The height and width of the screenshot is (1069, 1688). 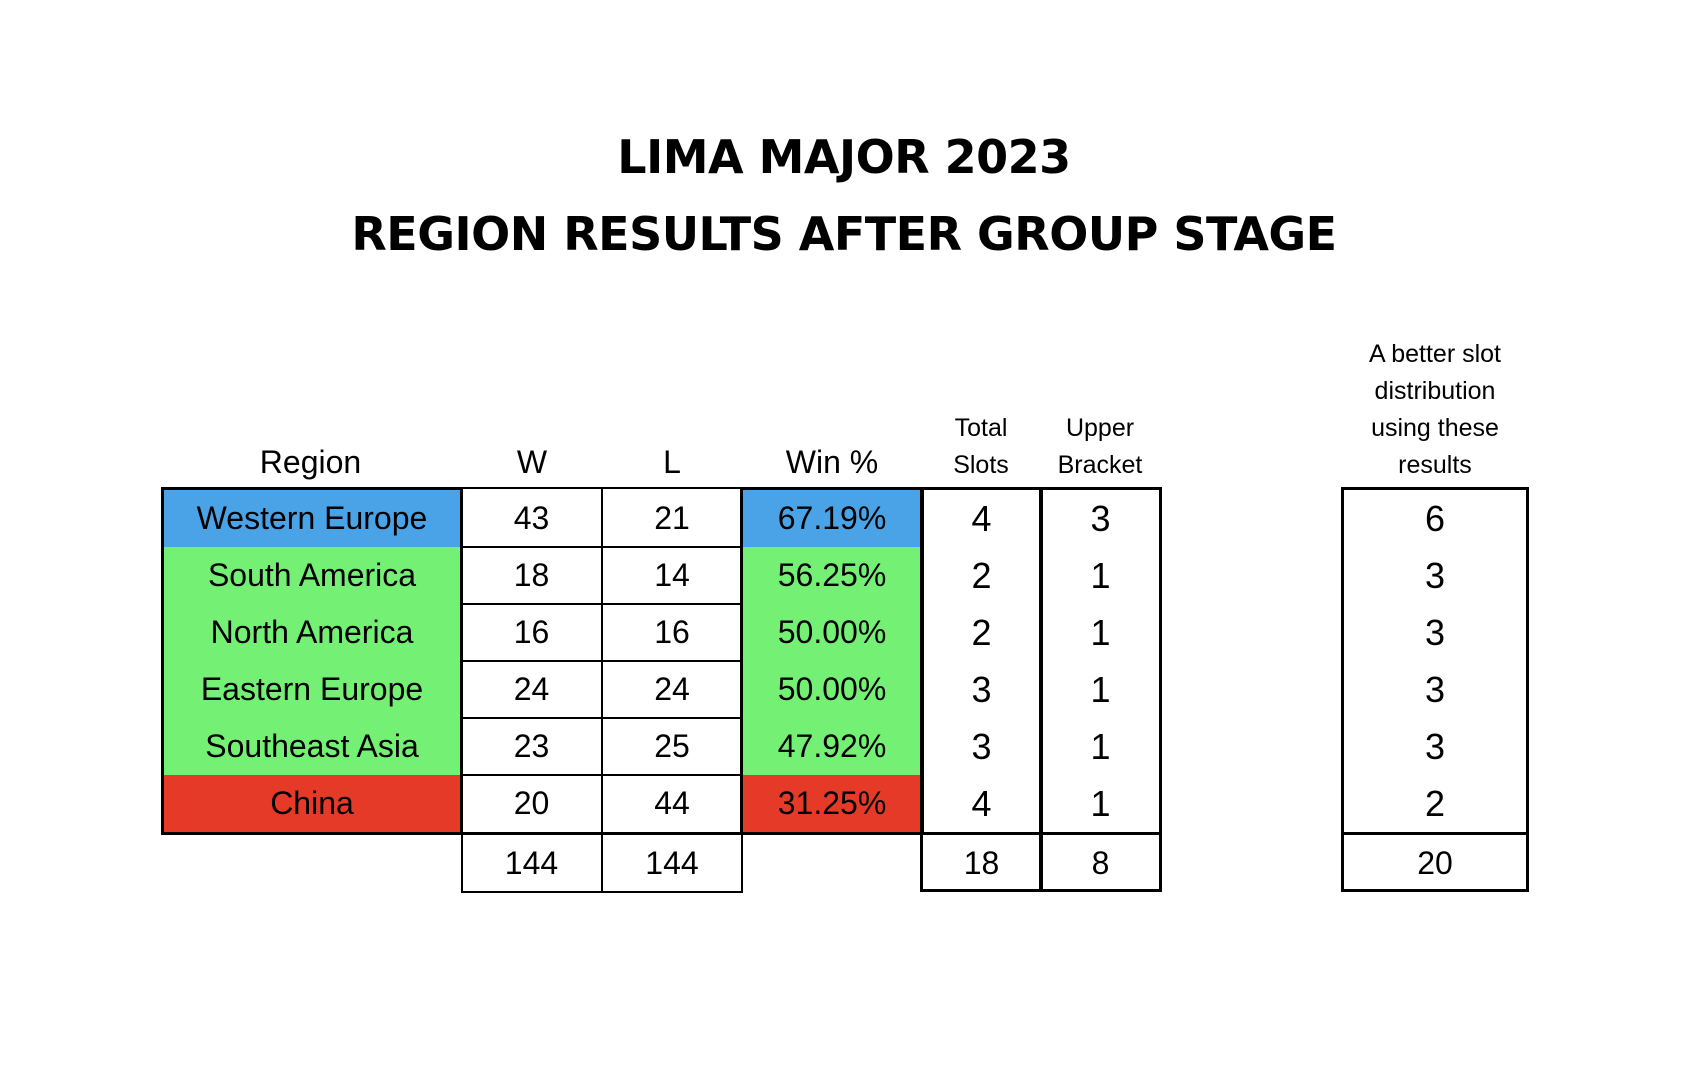 I want to click on win-percent-cell: 56.25%, so click(x=832, y=575).